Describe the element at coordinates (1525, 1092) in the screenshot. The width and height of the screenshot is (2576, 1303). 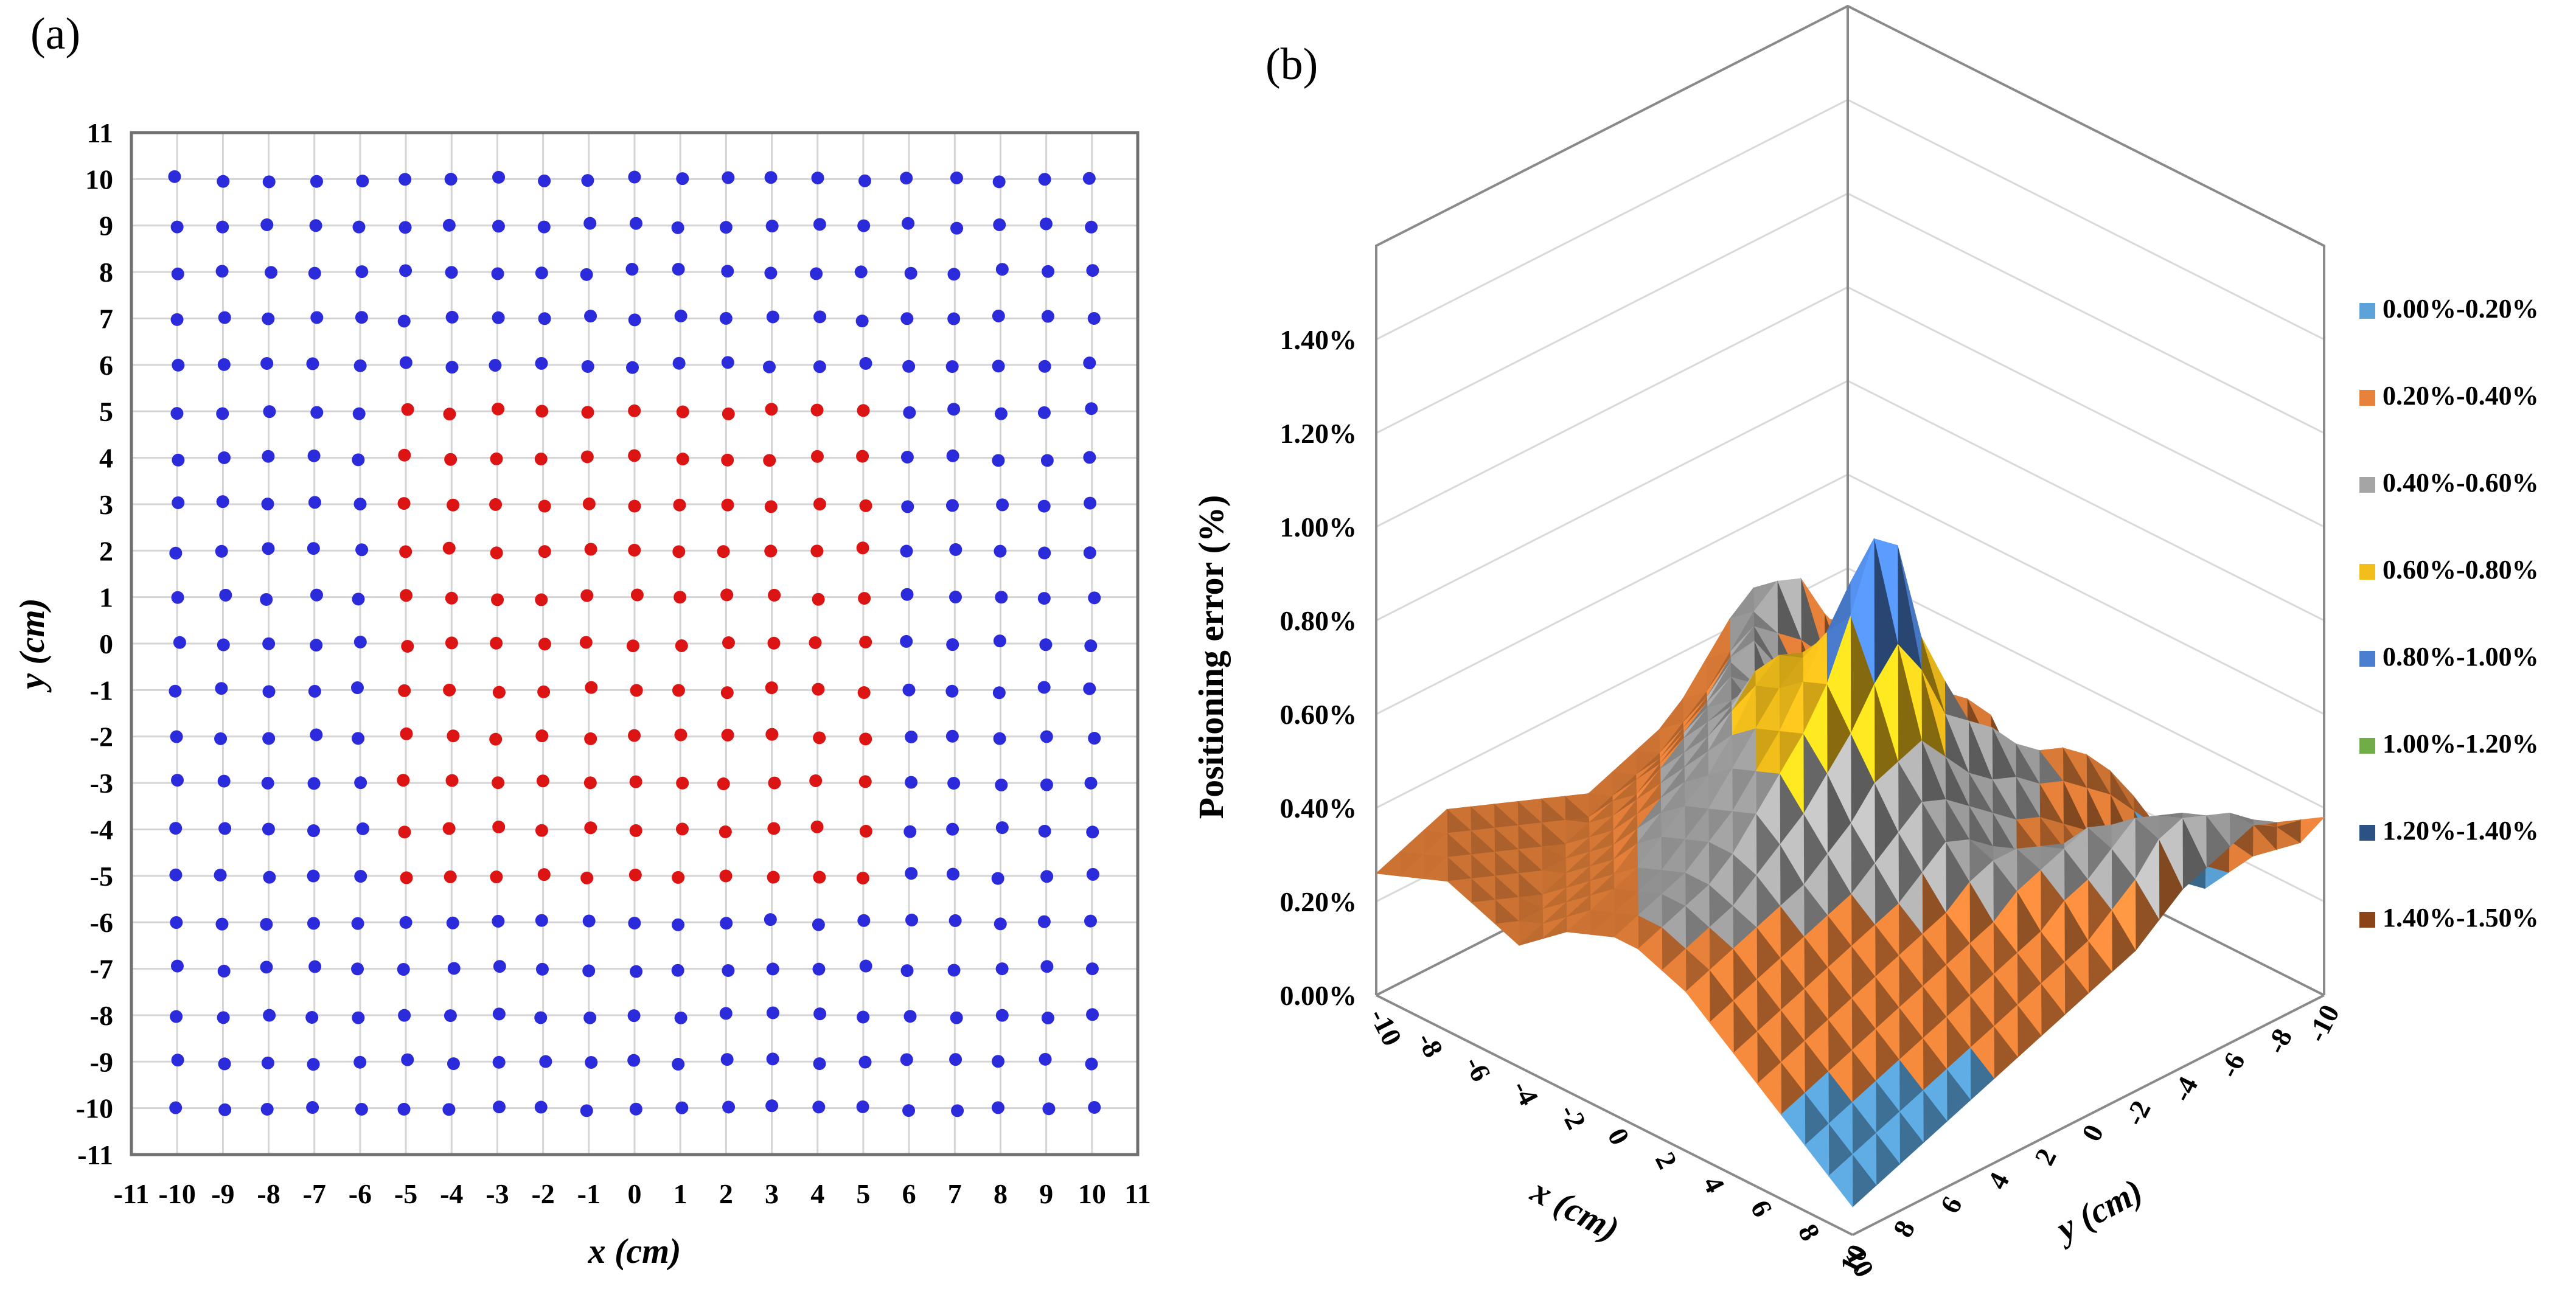
I see `x-tick-label: -4` at that location.